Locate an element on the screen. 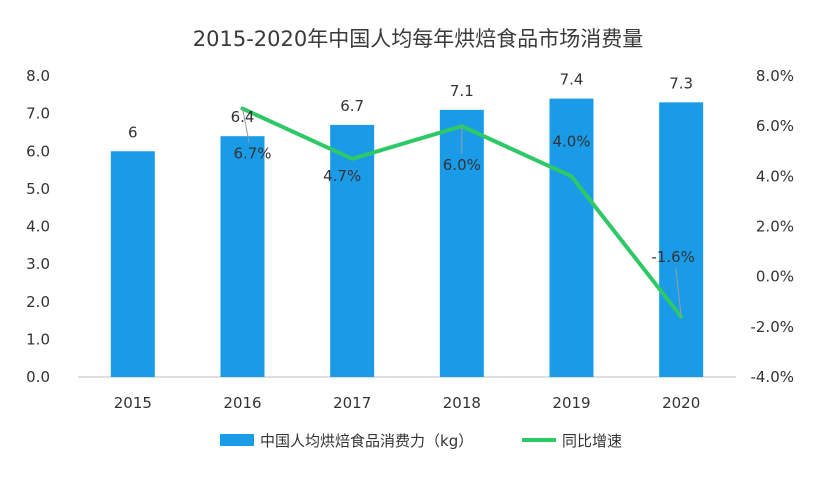  x-tick-label: 2015 is located at coordinates (133, 403).